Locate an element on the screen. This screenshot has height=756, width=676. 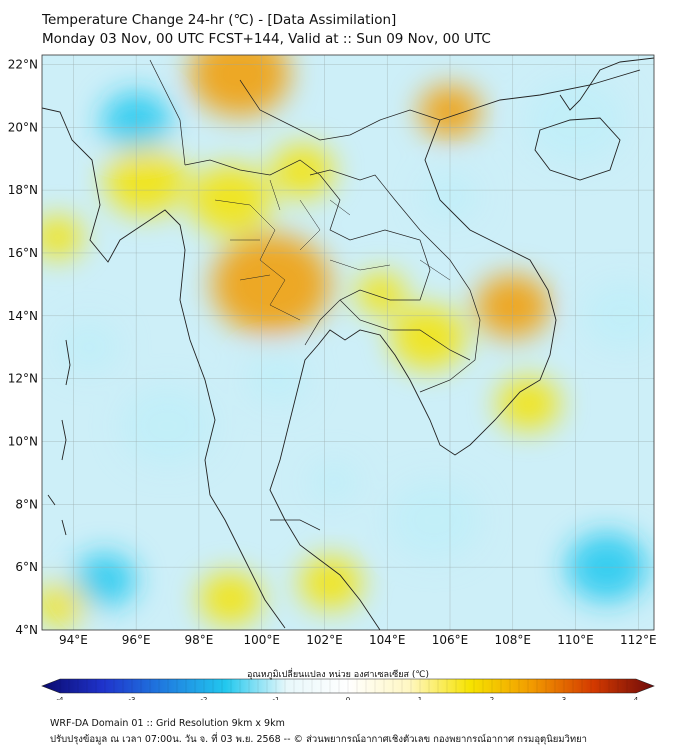
lon-tick-label: 112°E is located at coordinates (638, 640).